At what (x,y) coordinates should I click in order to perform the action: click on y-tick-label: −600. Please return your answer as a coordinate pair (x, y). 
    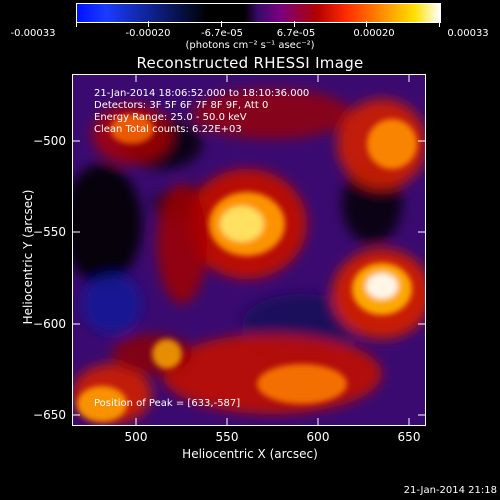
    Looking at the image, I should click on (49, 324).